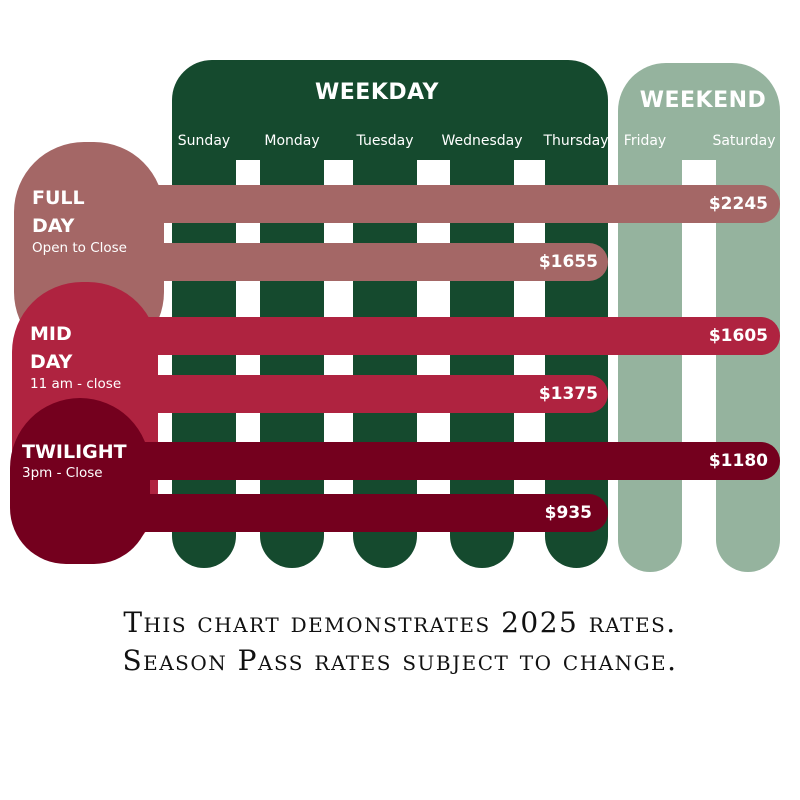 The image size is (800, 800). Describe the element at coordinates (703, 100) in the screenshot. I see `weekend-title: WEEKEND` at that location.